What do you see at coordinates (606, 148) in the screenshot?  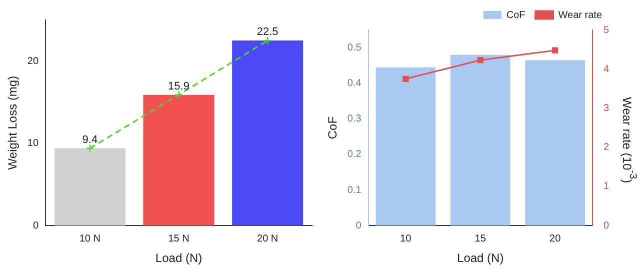 I see `y2-tick-label: 2` at bounding box center [606, 148].